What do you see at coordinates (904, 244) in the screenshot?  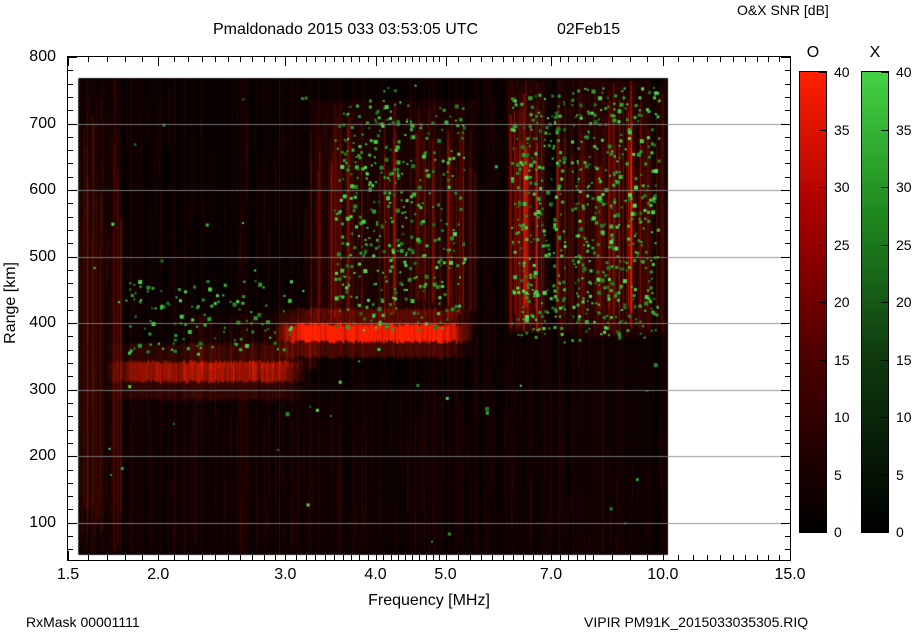 I see `colorbar-tick-label: 25` at bounding box center [904, 244].